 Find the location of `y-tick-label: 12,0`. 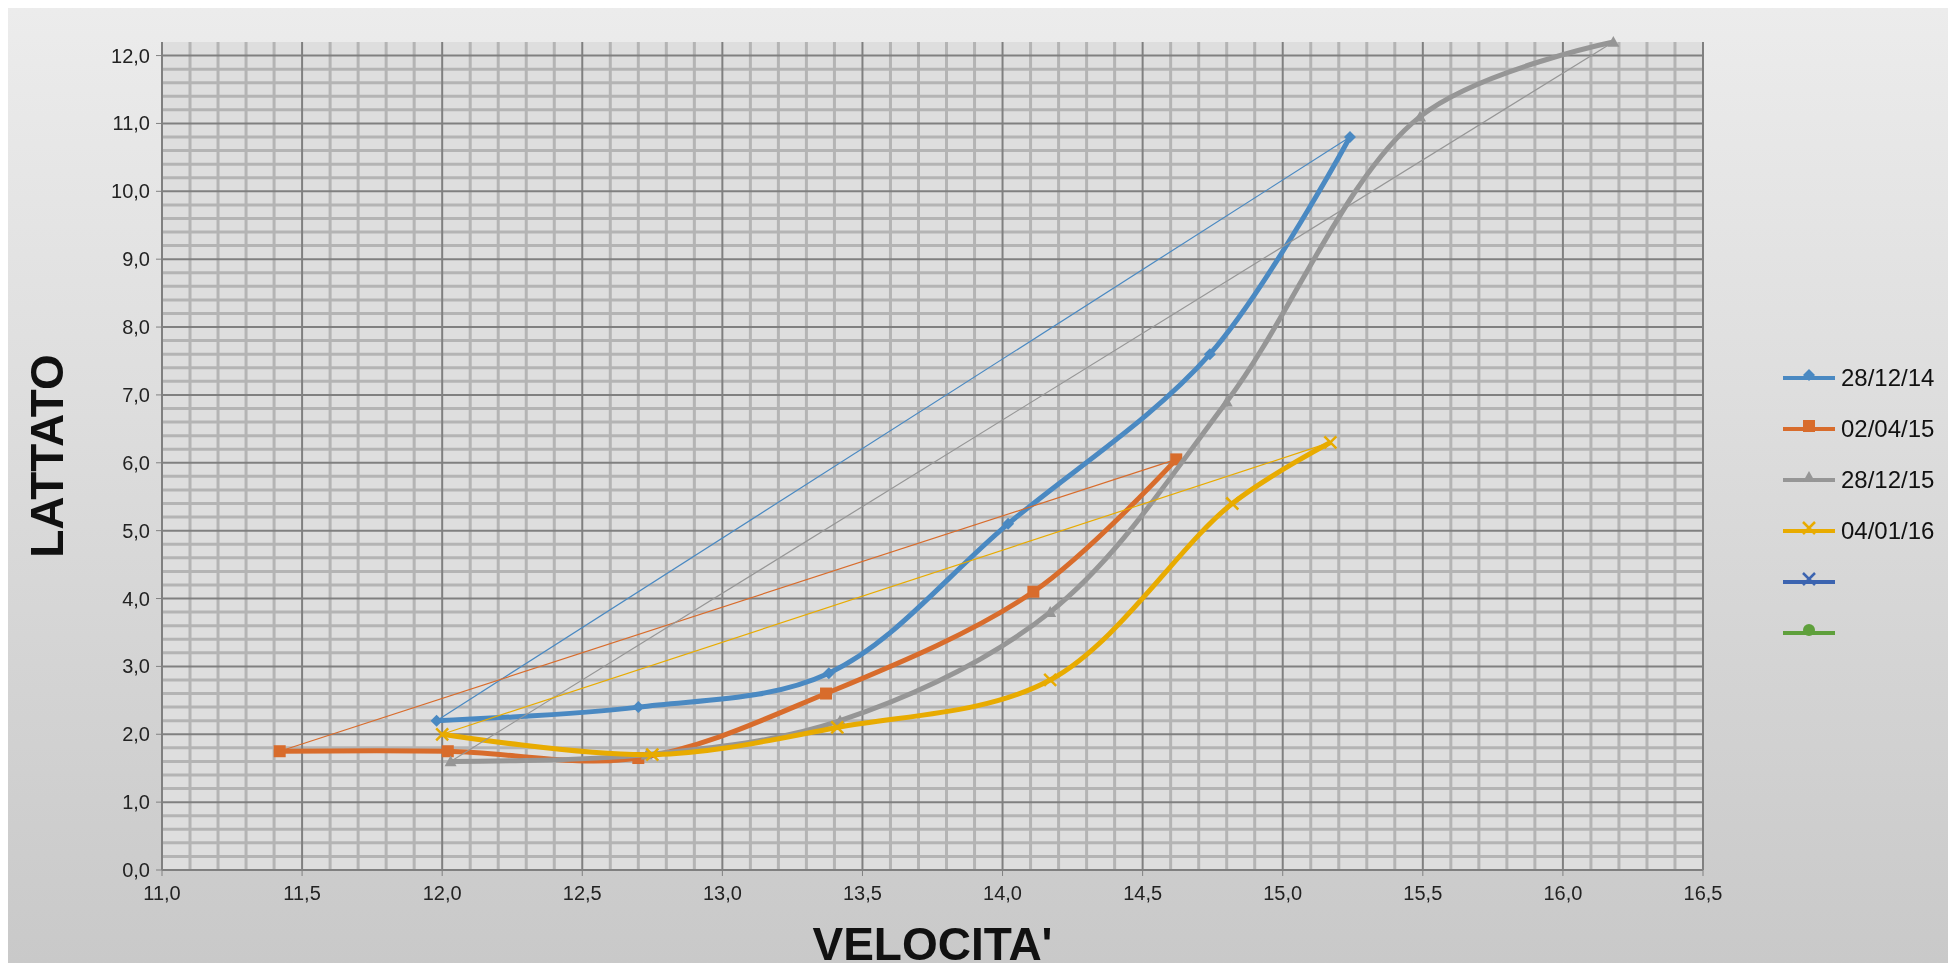

y-tick-label: 12,0 is located at coordinates (130, 55).